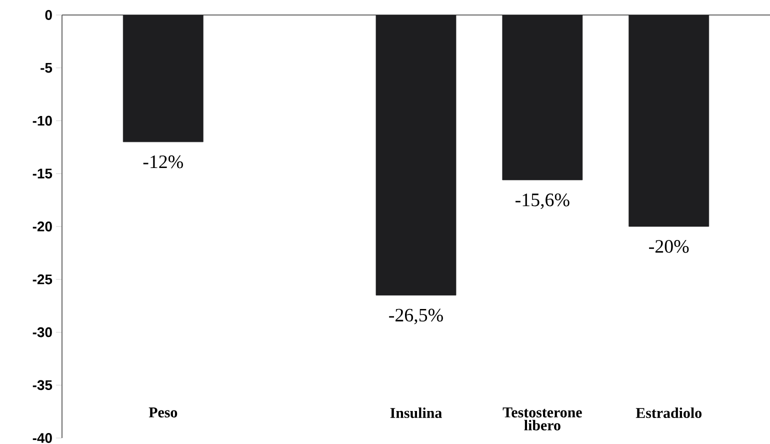 This screenshot has width=770, height=444. I want to click on y-tick-label: -25, so click(42, 279).